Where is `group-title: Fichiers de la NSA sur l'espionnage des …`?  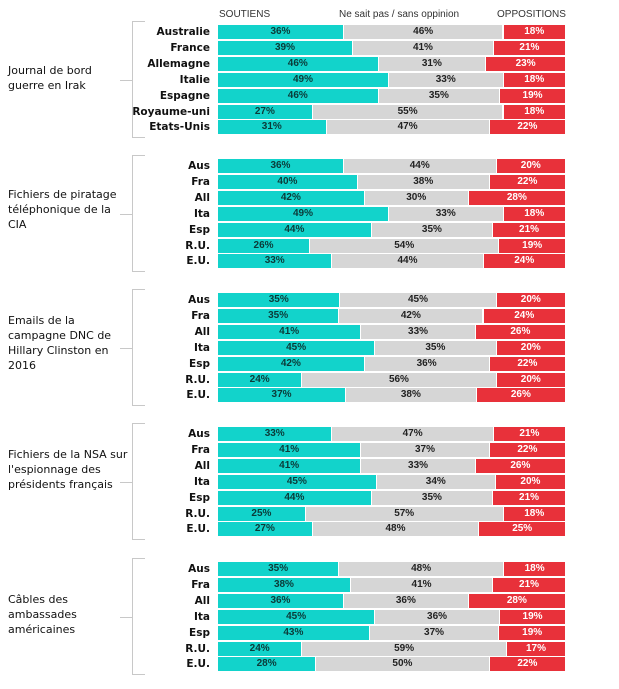
group-title: Fichiers de la NSA sur l'espionnage des … is located at coordinates (68, 469).